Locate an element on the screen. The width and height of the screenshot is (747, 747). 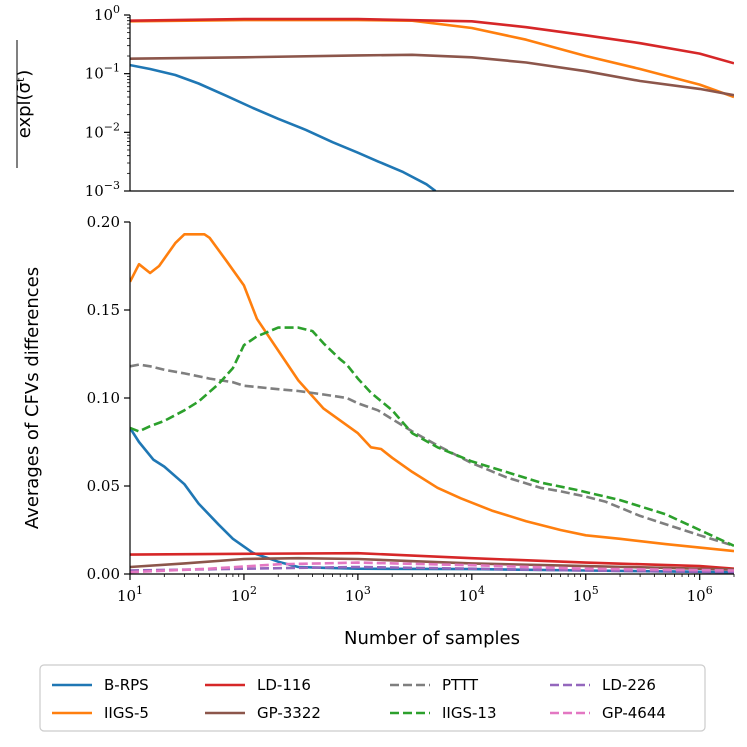
legend-item-ld-226: LD-226 is located at coordinates (603, 685).